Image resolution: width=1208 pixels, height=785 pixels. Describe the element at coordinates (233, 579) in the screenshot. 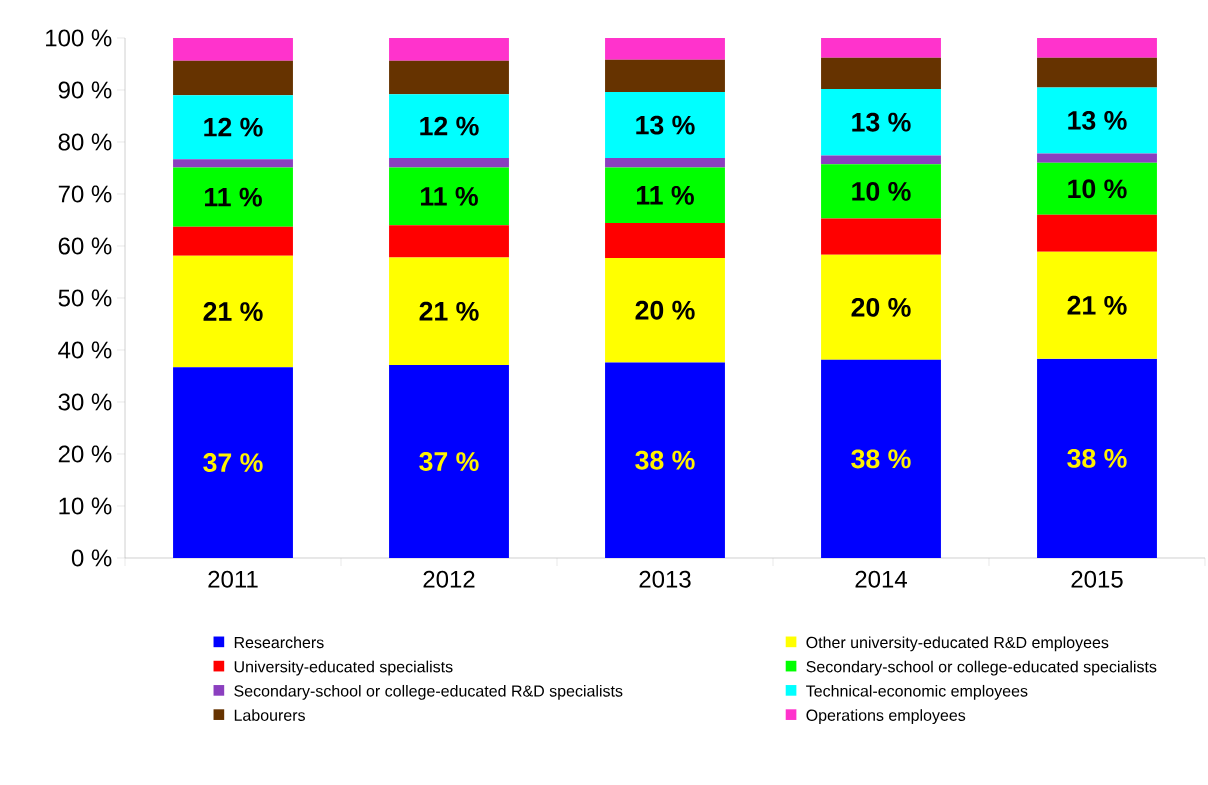

I see `x-tick-label: 2011` at that location.